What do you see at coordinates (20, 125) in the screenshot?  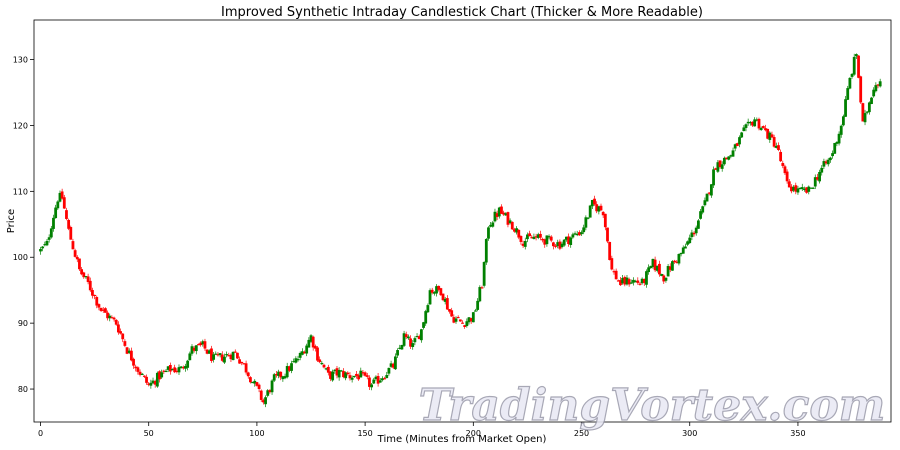 I see `y-tick-label: 120` at bounding box center [20, 125].